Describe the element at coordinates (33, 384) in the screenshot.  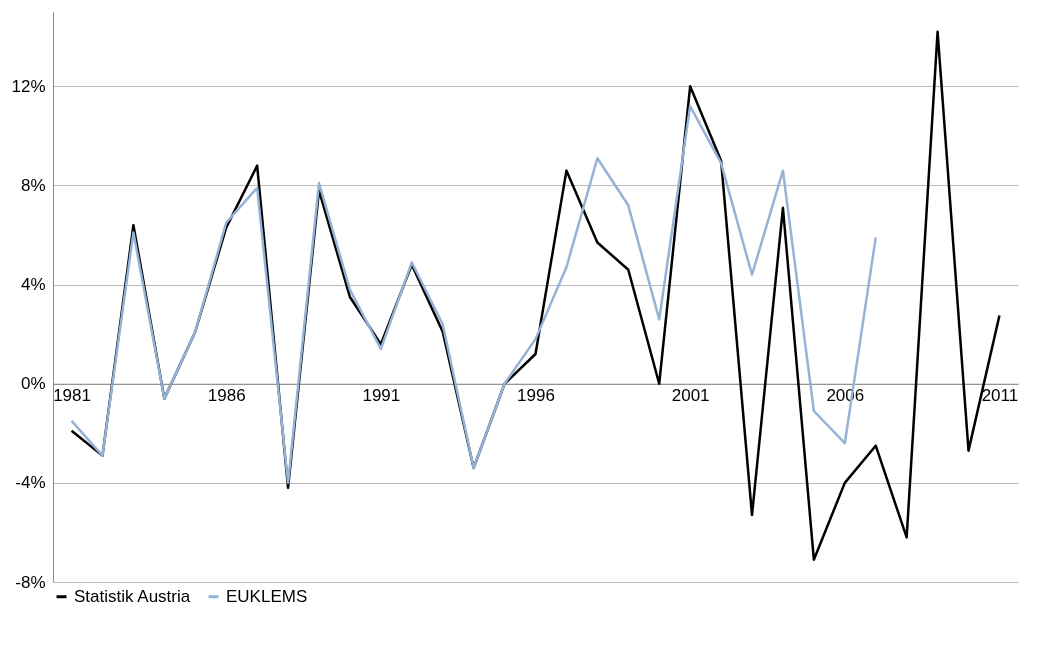
I see `y-tick-label: 0%` at that location.